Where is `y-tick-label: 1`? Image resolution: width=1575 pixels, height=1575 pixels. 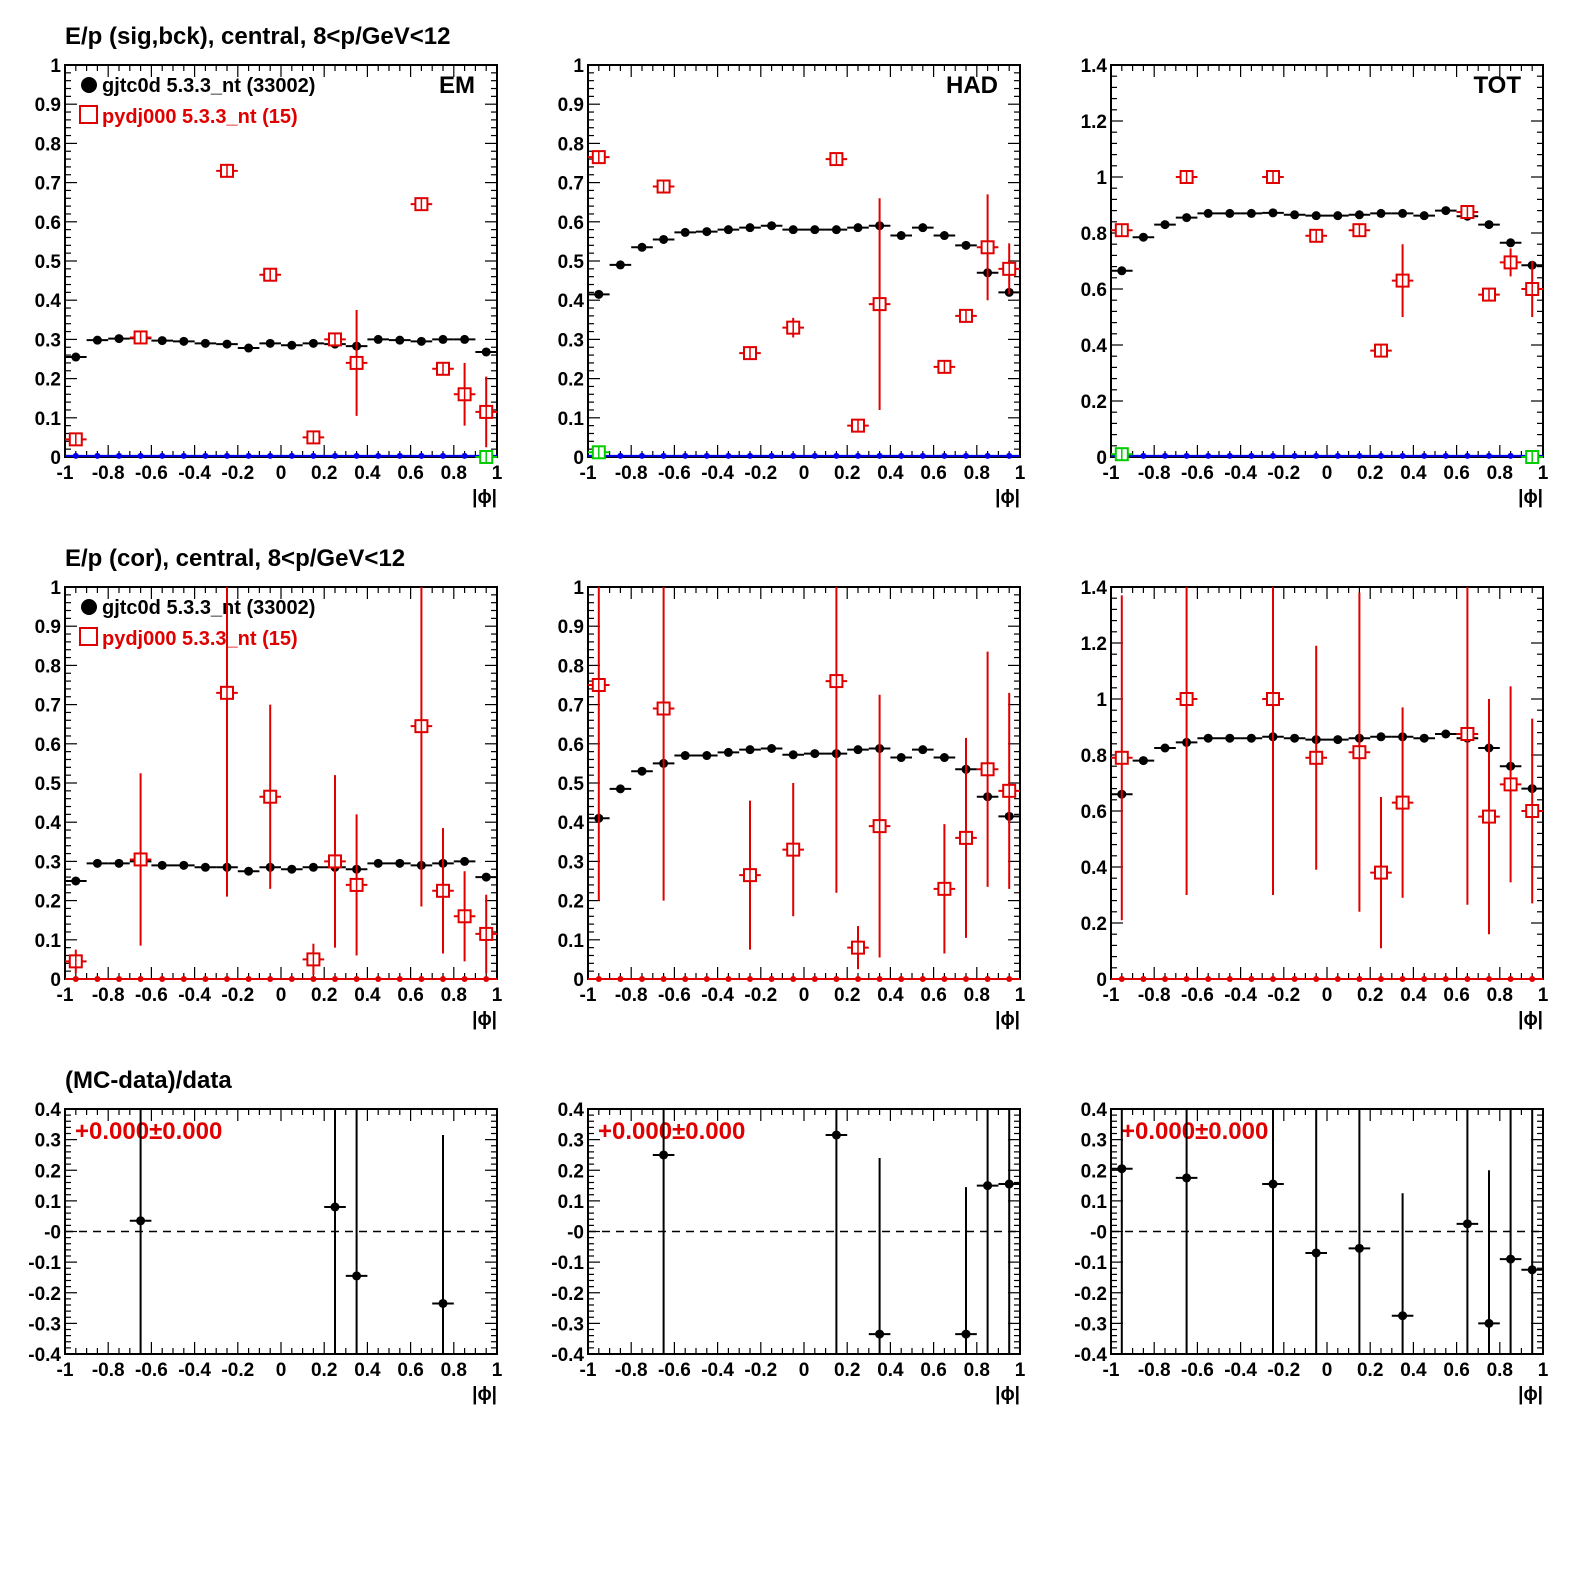 y-tick-label: 1 is located at coordinates (578, 66).